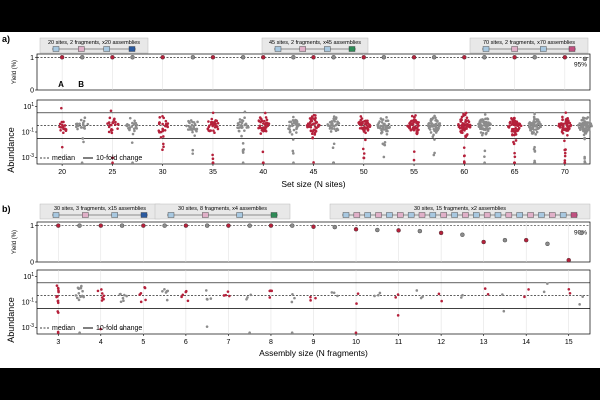  Describe the element at coordinates (163, 172) in the screenshot. I see `x-tick-label: 30` at that location.